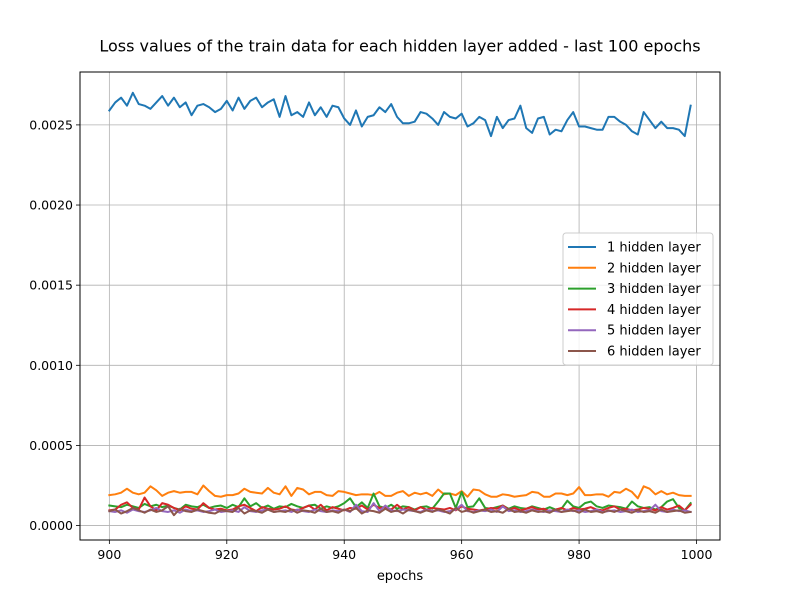 This screenshot has width=800, height=600. Describe the element at coordinates (654, 289) in the screenshot. I see `legend-label-3: 3 hidden layer` at that location.